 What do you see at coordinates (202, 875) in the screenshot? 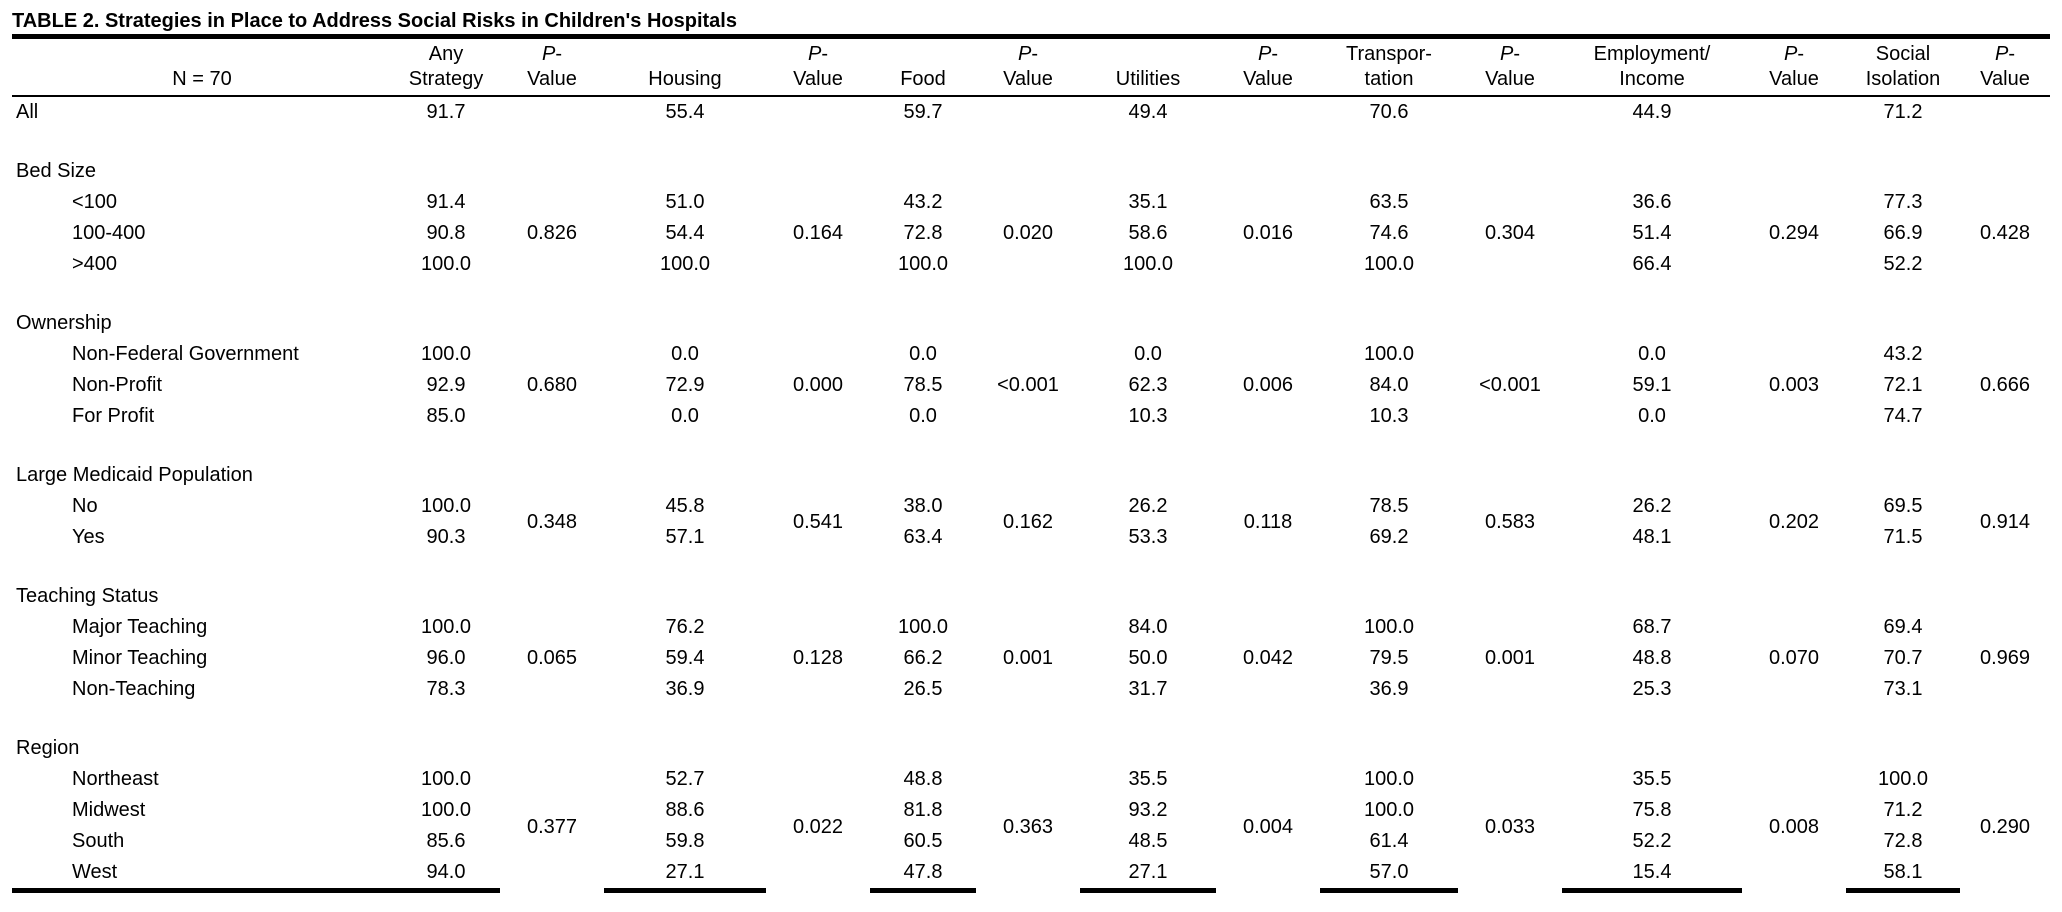
I see `row-label: West` at bounding box center [202, 875].